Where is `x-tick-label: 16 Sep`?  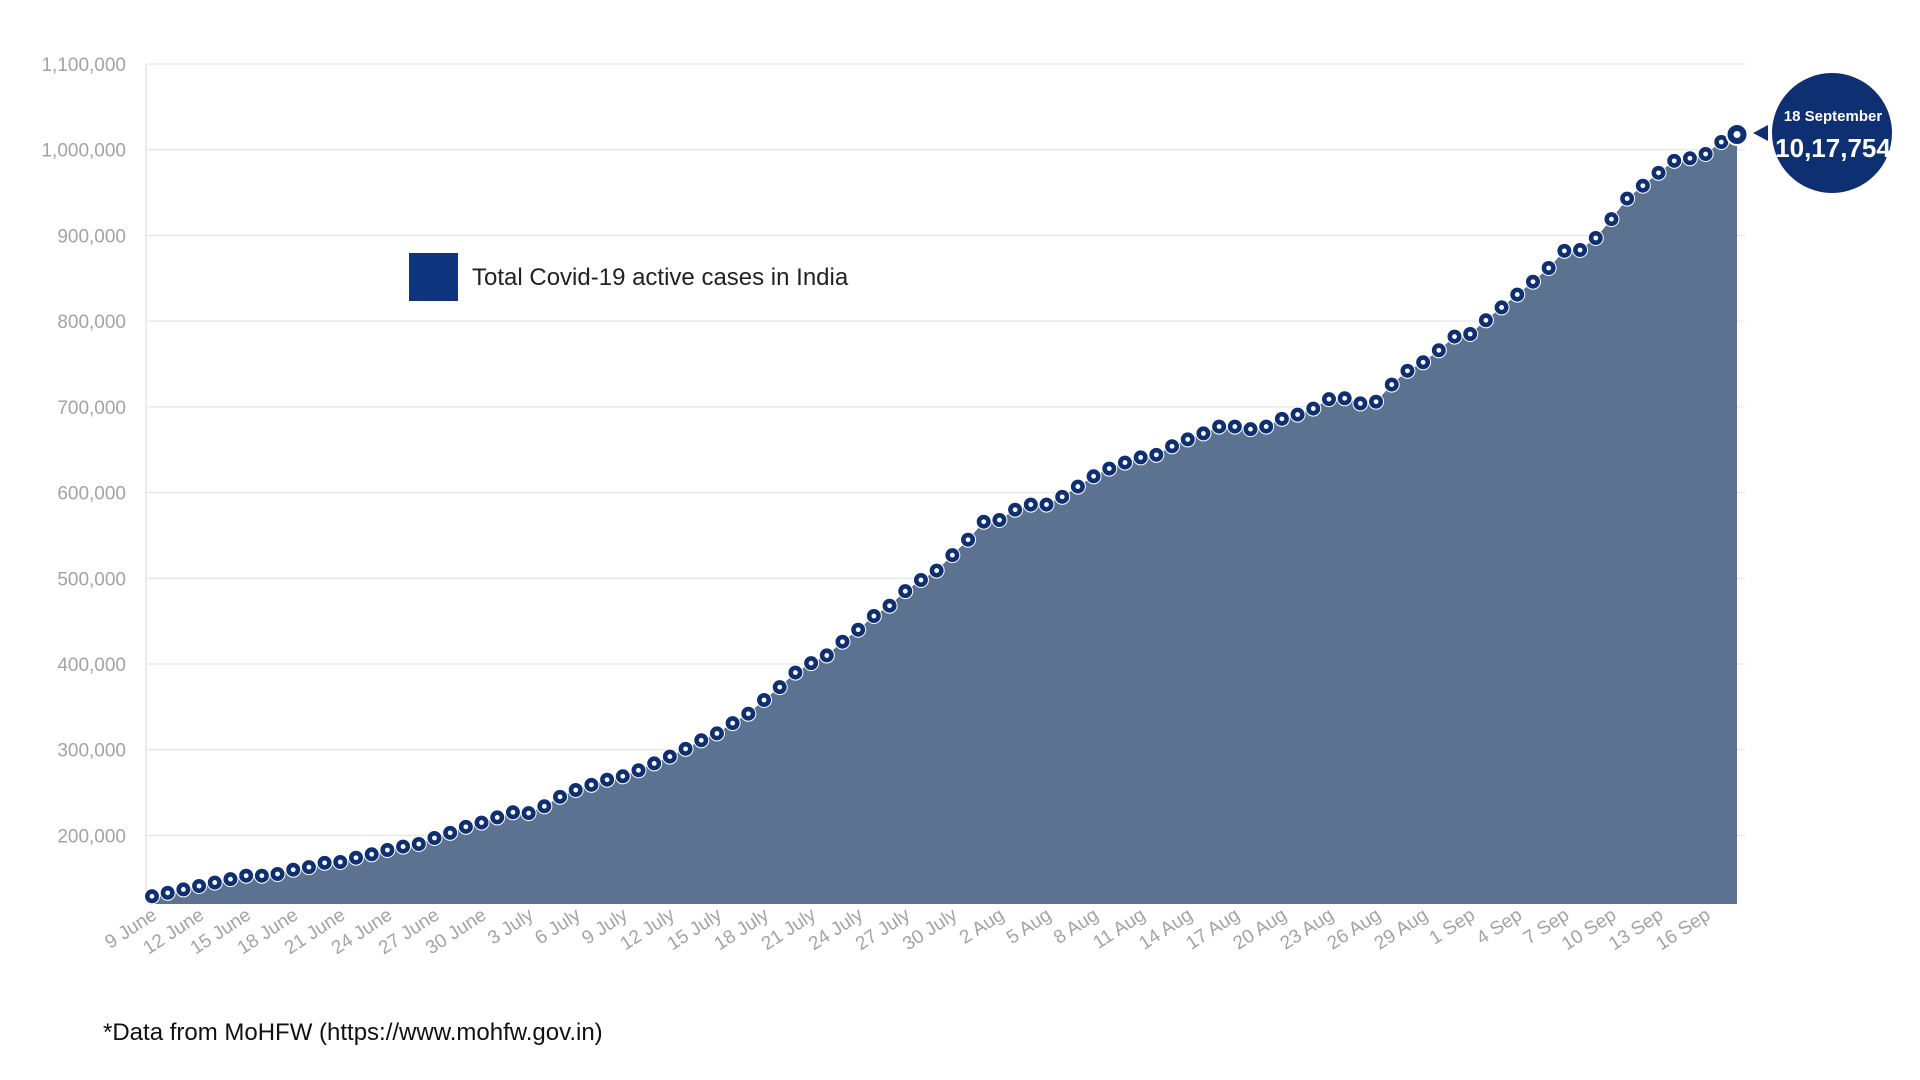 x-tick-label: 16 Sep is located at coordinates (1683, 930).